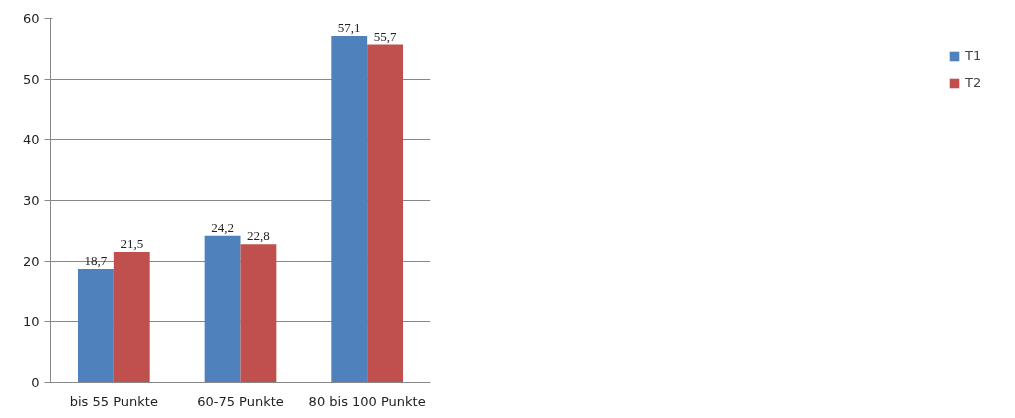  Describe the element at coordinates (132, 244) in the screenshot. I see `data-label: 21,5` at that location.